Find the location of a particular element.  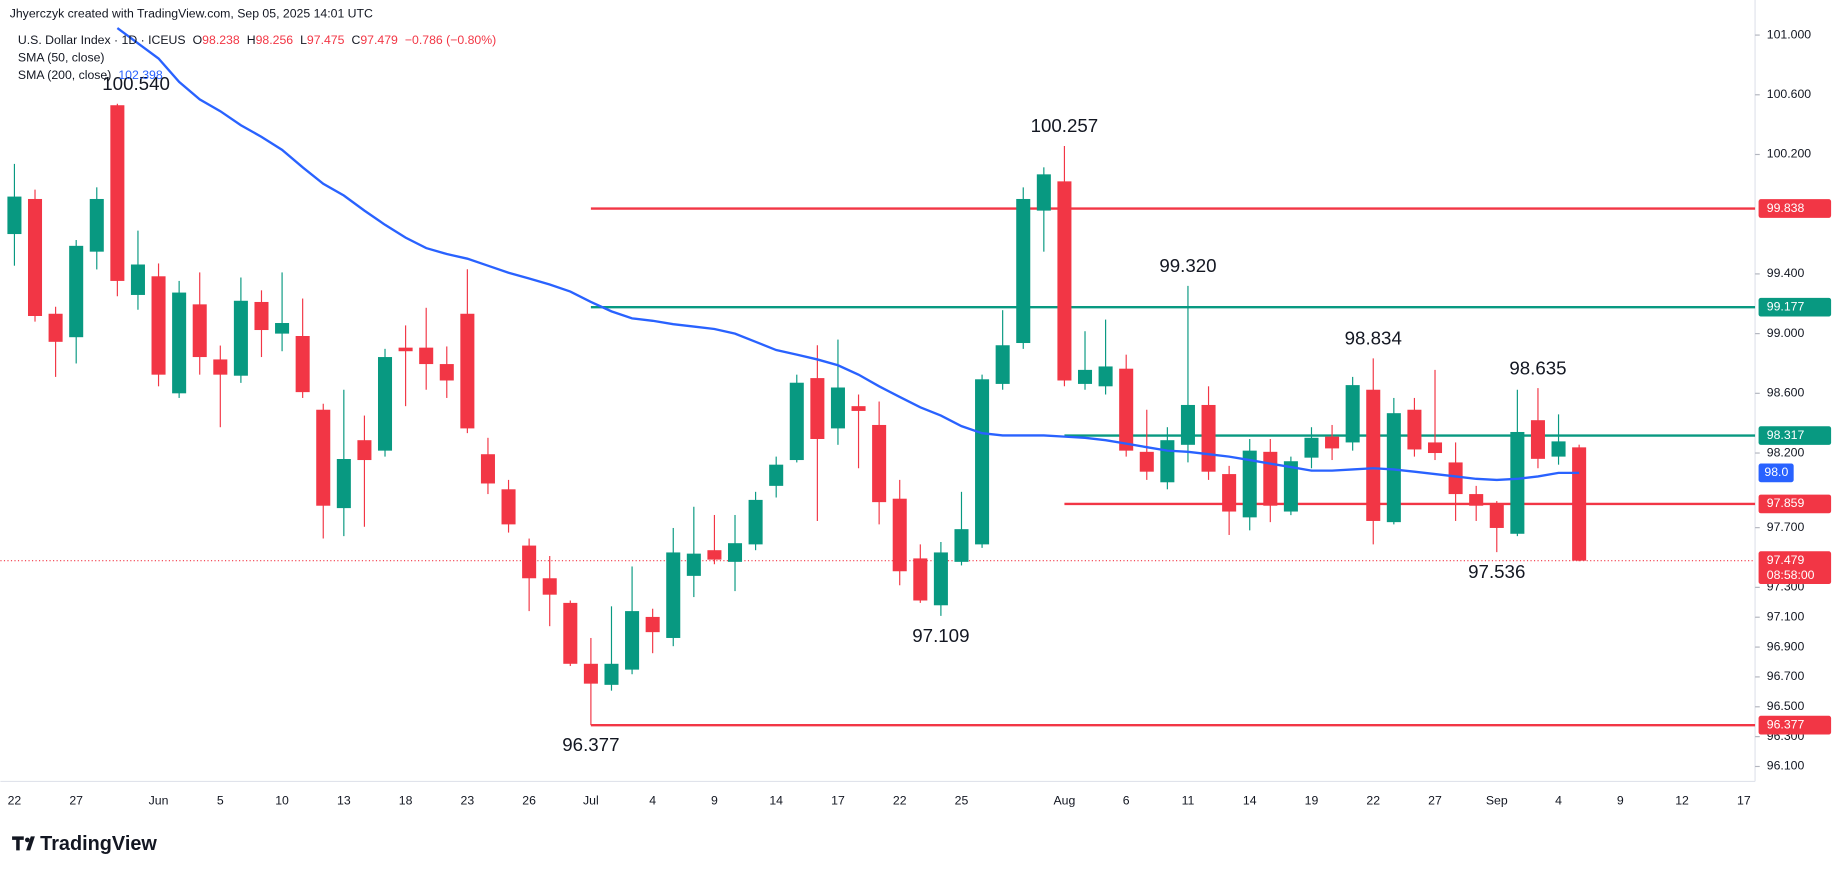

ohlc-value: 97.479 is located at coordinates (379, 40).